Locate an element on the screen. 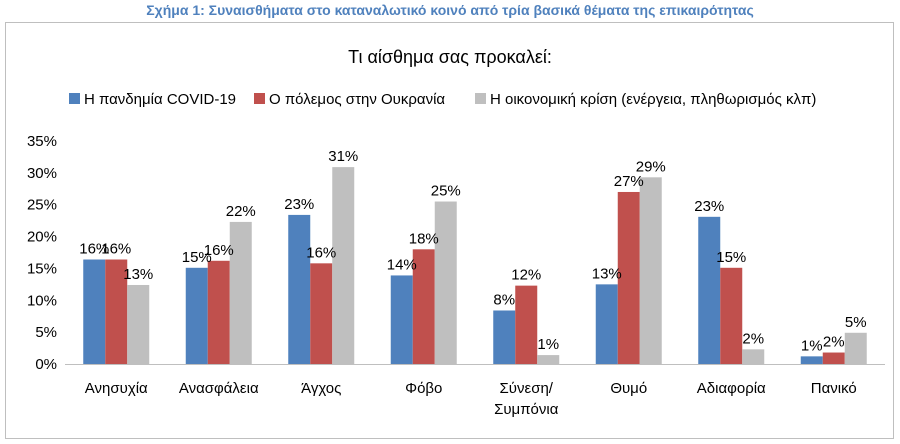 The image size is (900, 444). data-label-3-3: 31% is located at coordinates (343, 156).